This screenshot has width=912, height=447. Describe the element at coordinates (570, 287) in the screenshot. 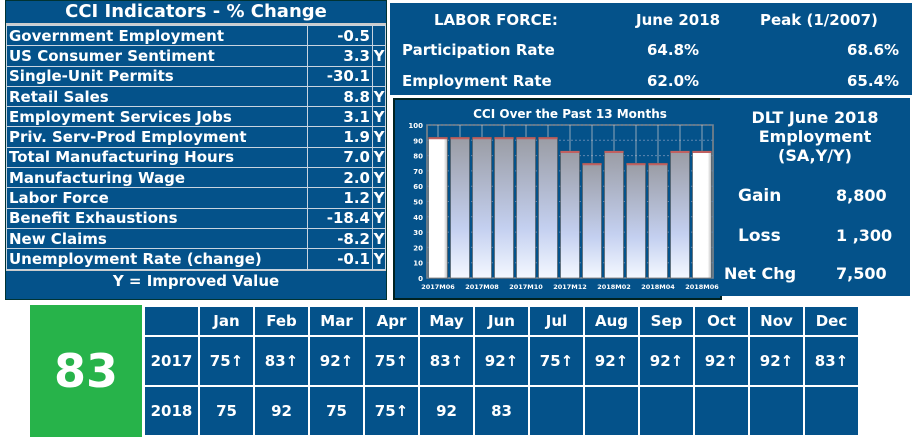

I see `x-tick-label: 2017M12` at that location.